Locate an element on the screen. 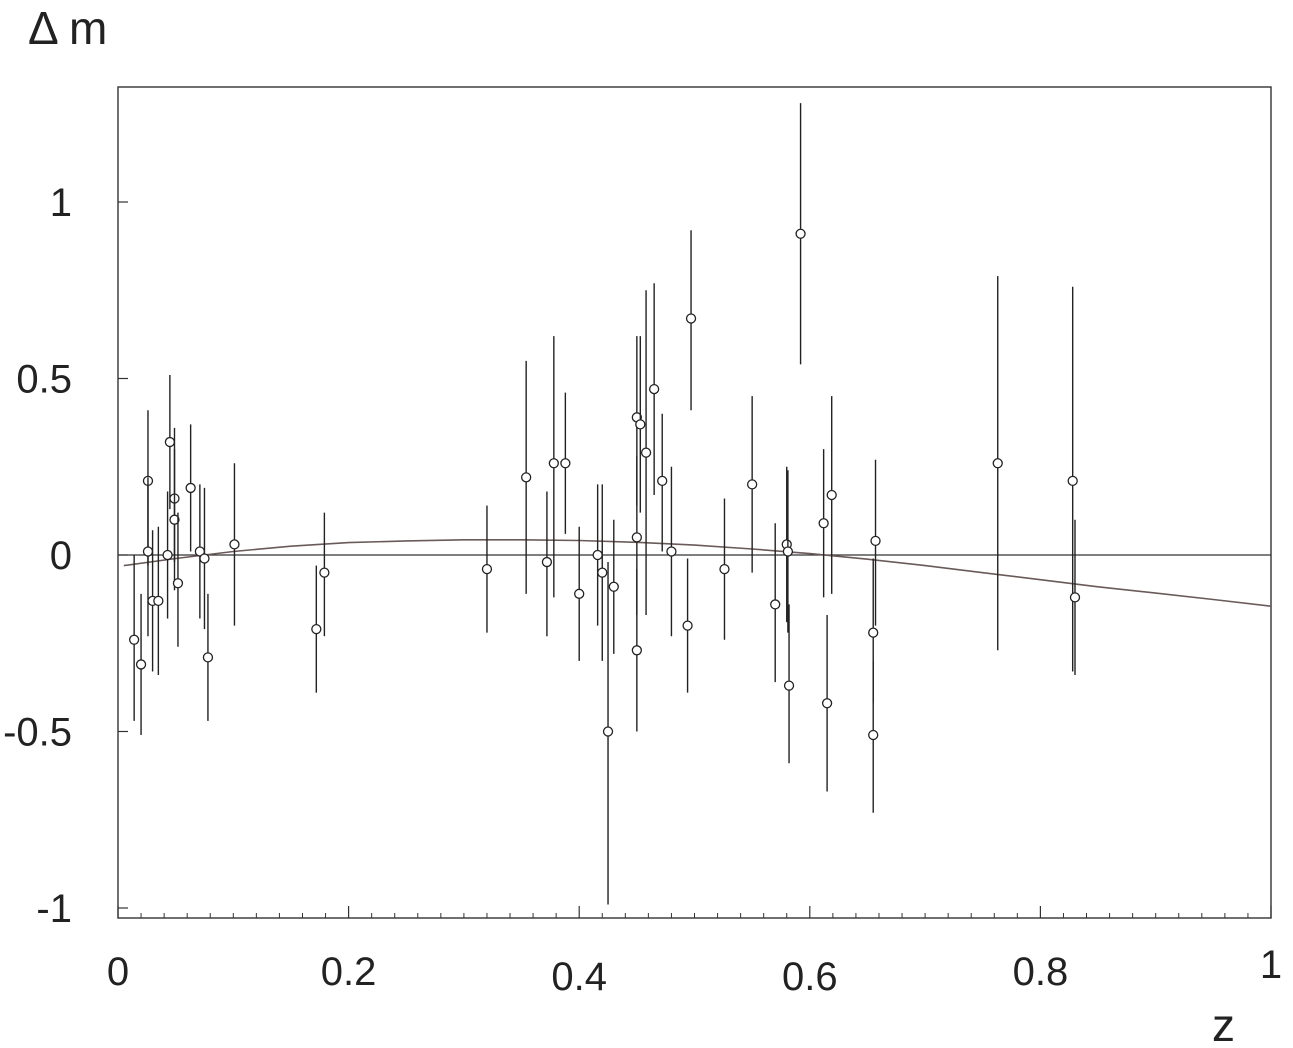 This screenshot has height=1048, width=1293. x-tick-label: 1 is located at coordinates (1271, 965).